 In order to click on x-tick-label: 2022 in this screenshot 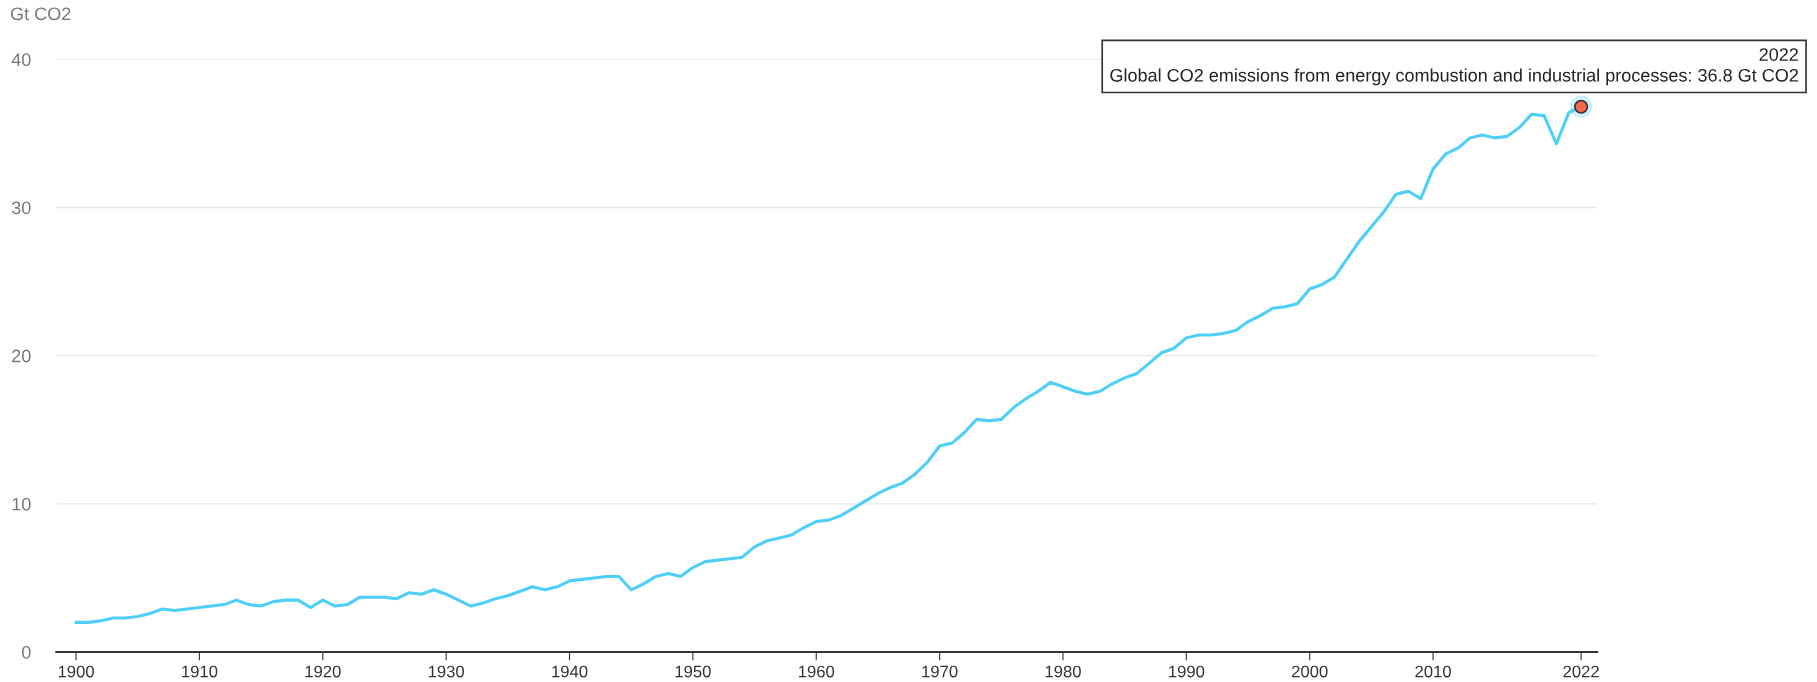, I will do `click(1581, 671)`.